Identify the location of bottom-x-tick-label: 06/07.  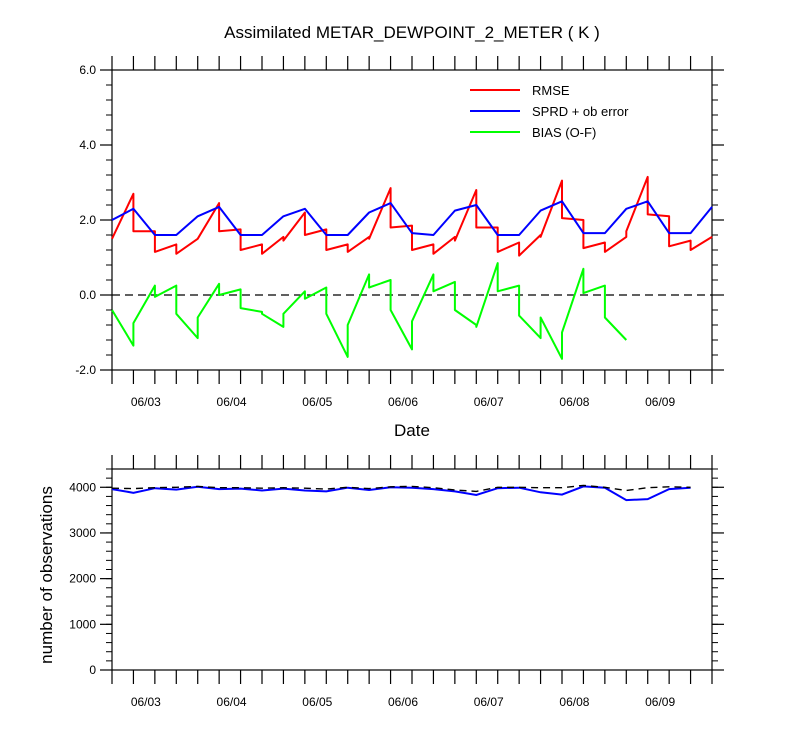
(489, 702).